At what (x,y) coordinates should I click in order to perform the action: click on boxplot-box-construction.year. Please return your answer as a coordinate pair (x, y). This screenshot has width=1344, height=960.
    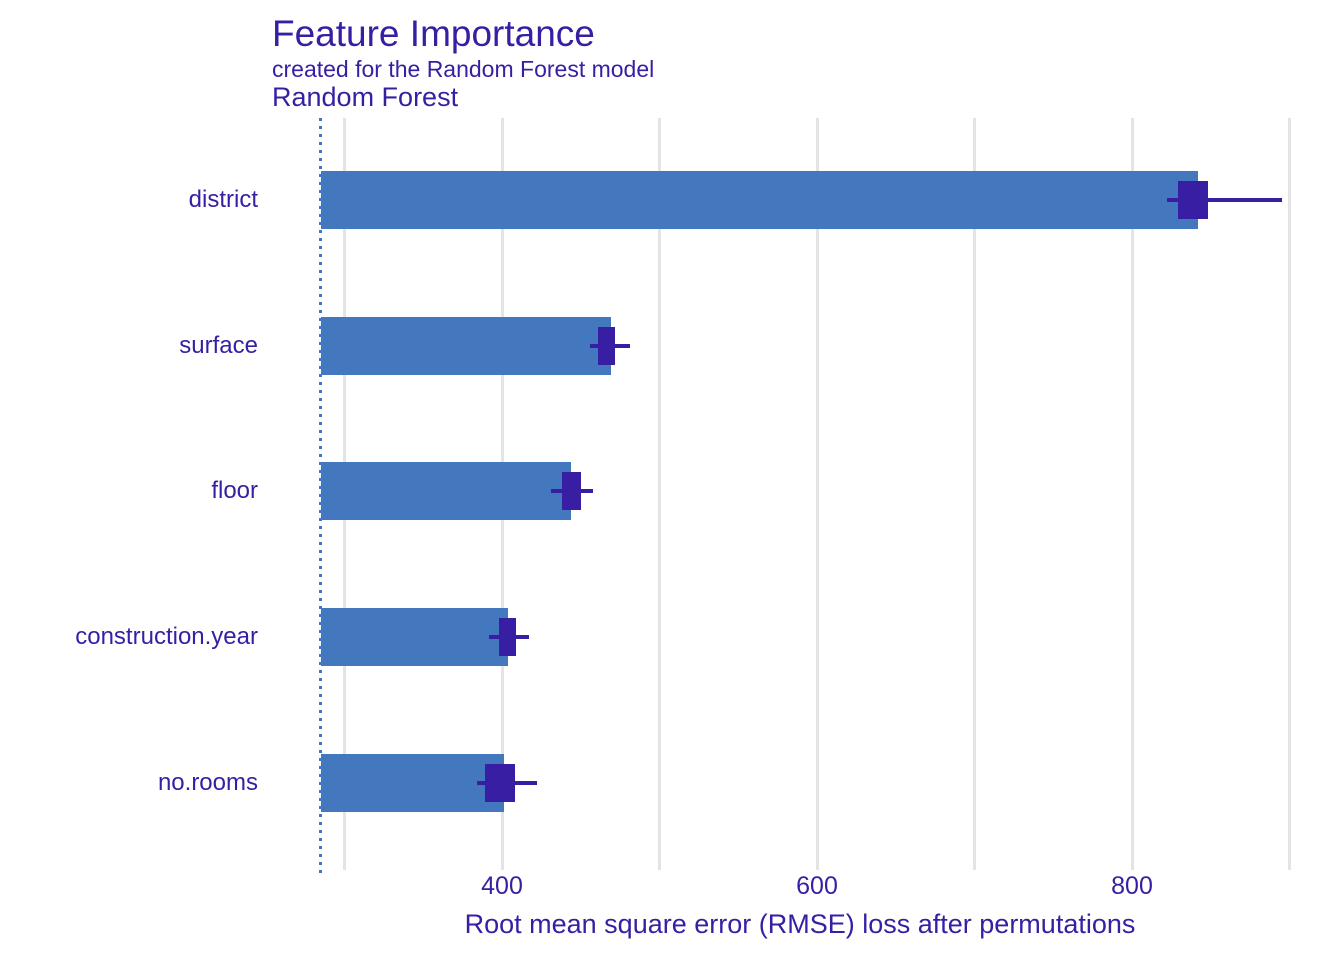
    Looking at the image, I should click on (507, 637).